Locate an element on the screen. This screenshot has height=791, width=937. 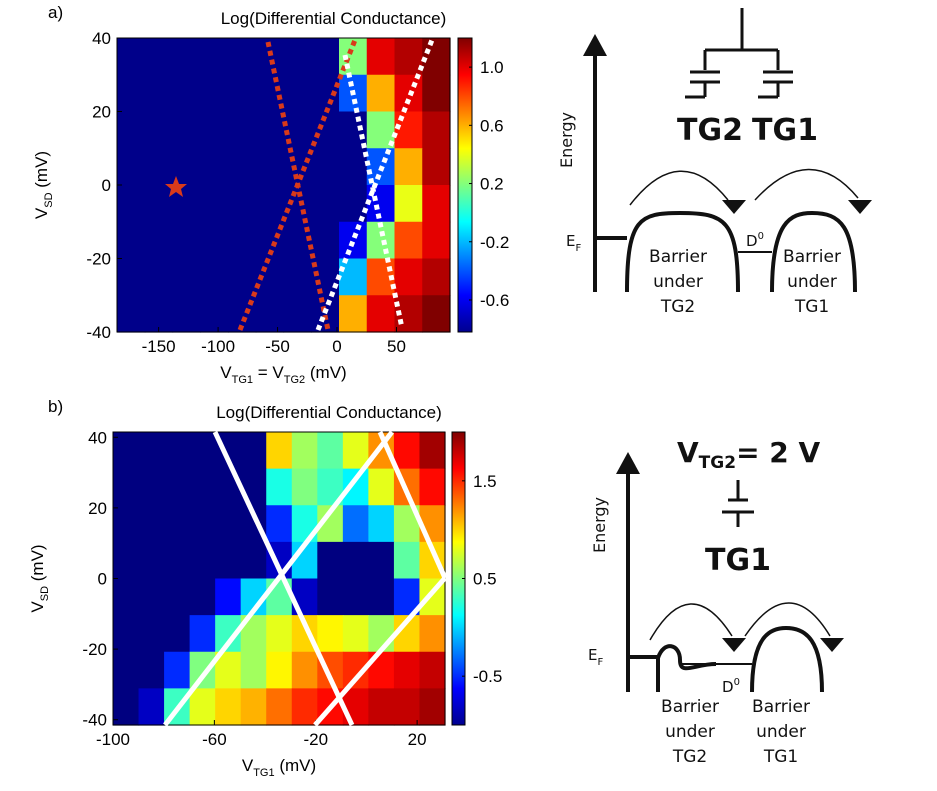
fermi-main: E is located at coordinates (592, 655).